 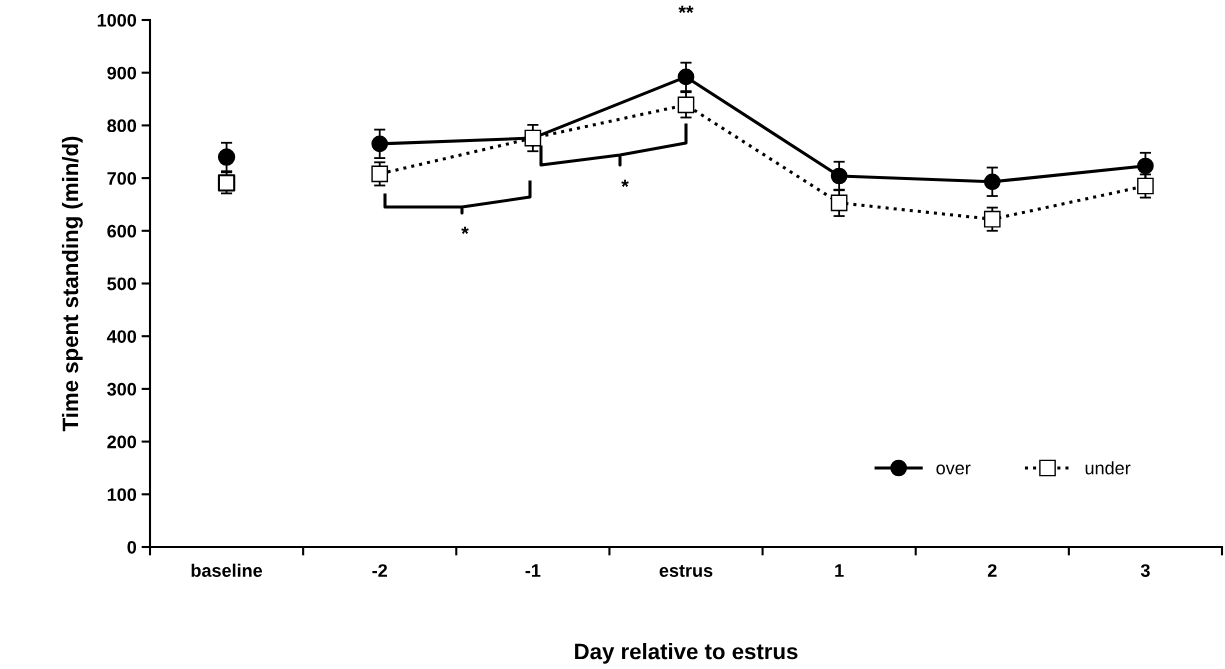 I want to click on y-tick-label: 500, so click(x=122, y=284).